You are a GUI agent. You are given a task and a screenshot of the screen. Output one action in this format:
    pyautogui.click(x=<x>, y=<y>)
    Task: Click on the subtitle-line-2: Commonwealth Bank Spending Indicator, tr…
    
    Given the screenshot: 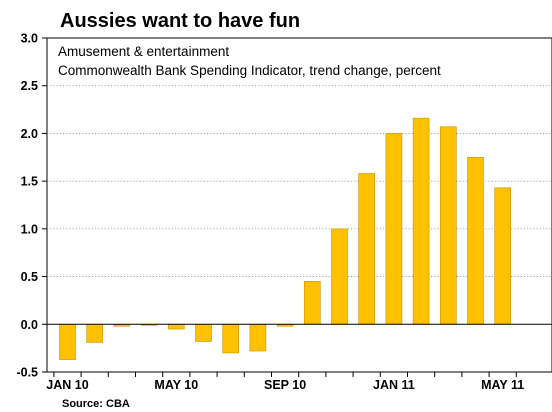 What is the action you would take?
    pyautogui.click(x=249, y=70)
    